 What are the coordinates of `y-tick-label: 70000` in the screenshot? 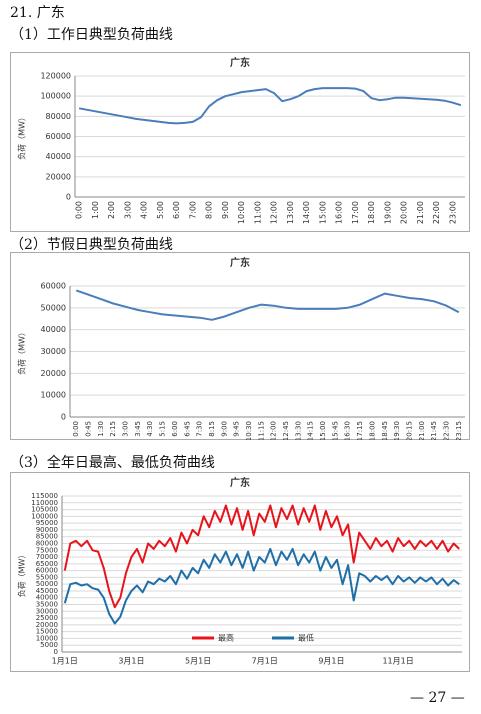 It's located at (47, 557).